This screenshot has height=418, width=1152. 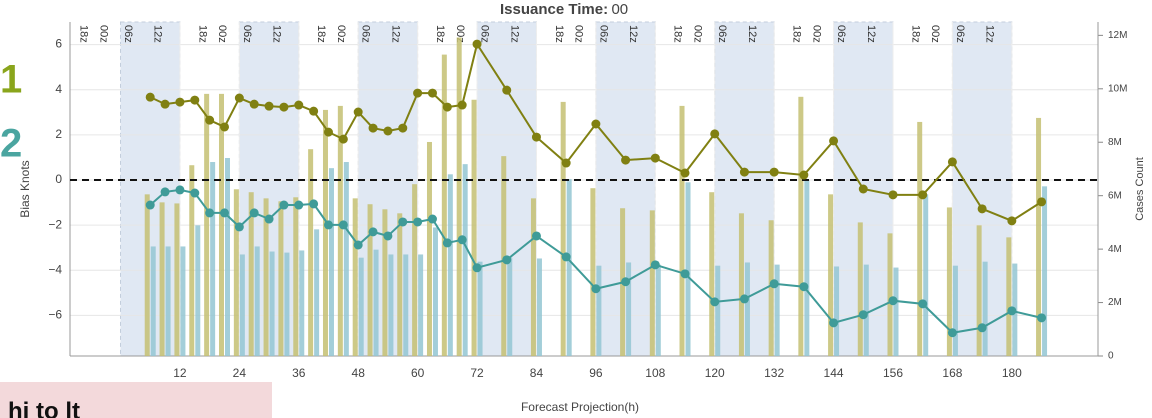 I want to click on x-tick-label: 12, so click(x=180, y=373).